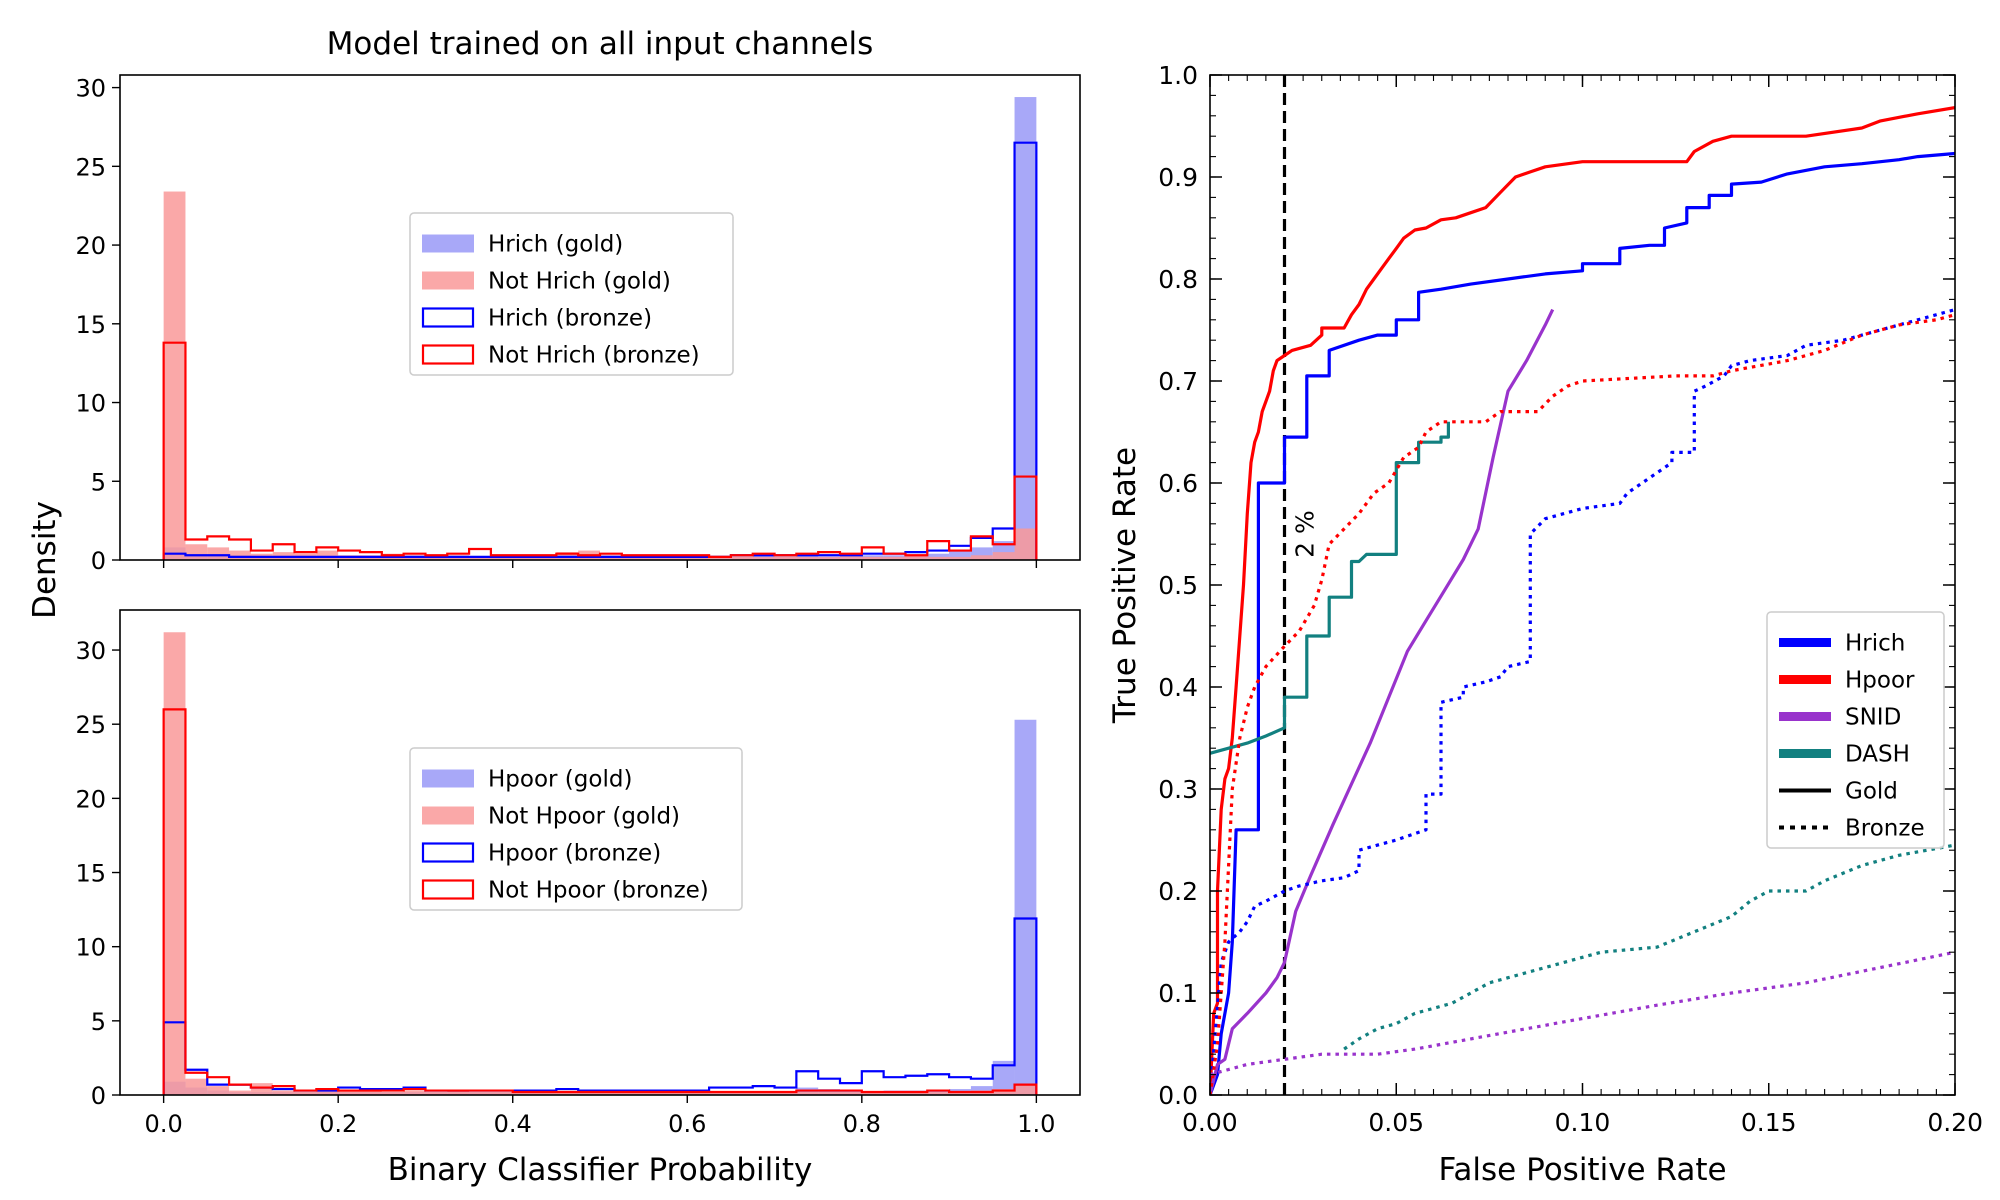 The height and width of the screenshot is (1200, 2000). What do you see at coordinates (90, 725) in the screenshot?
I see `y-tick-label: 25` at bounding box center [90, 725].